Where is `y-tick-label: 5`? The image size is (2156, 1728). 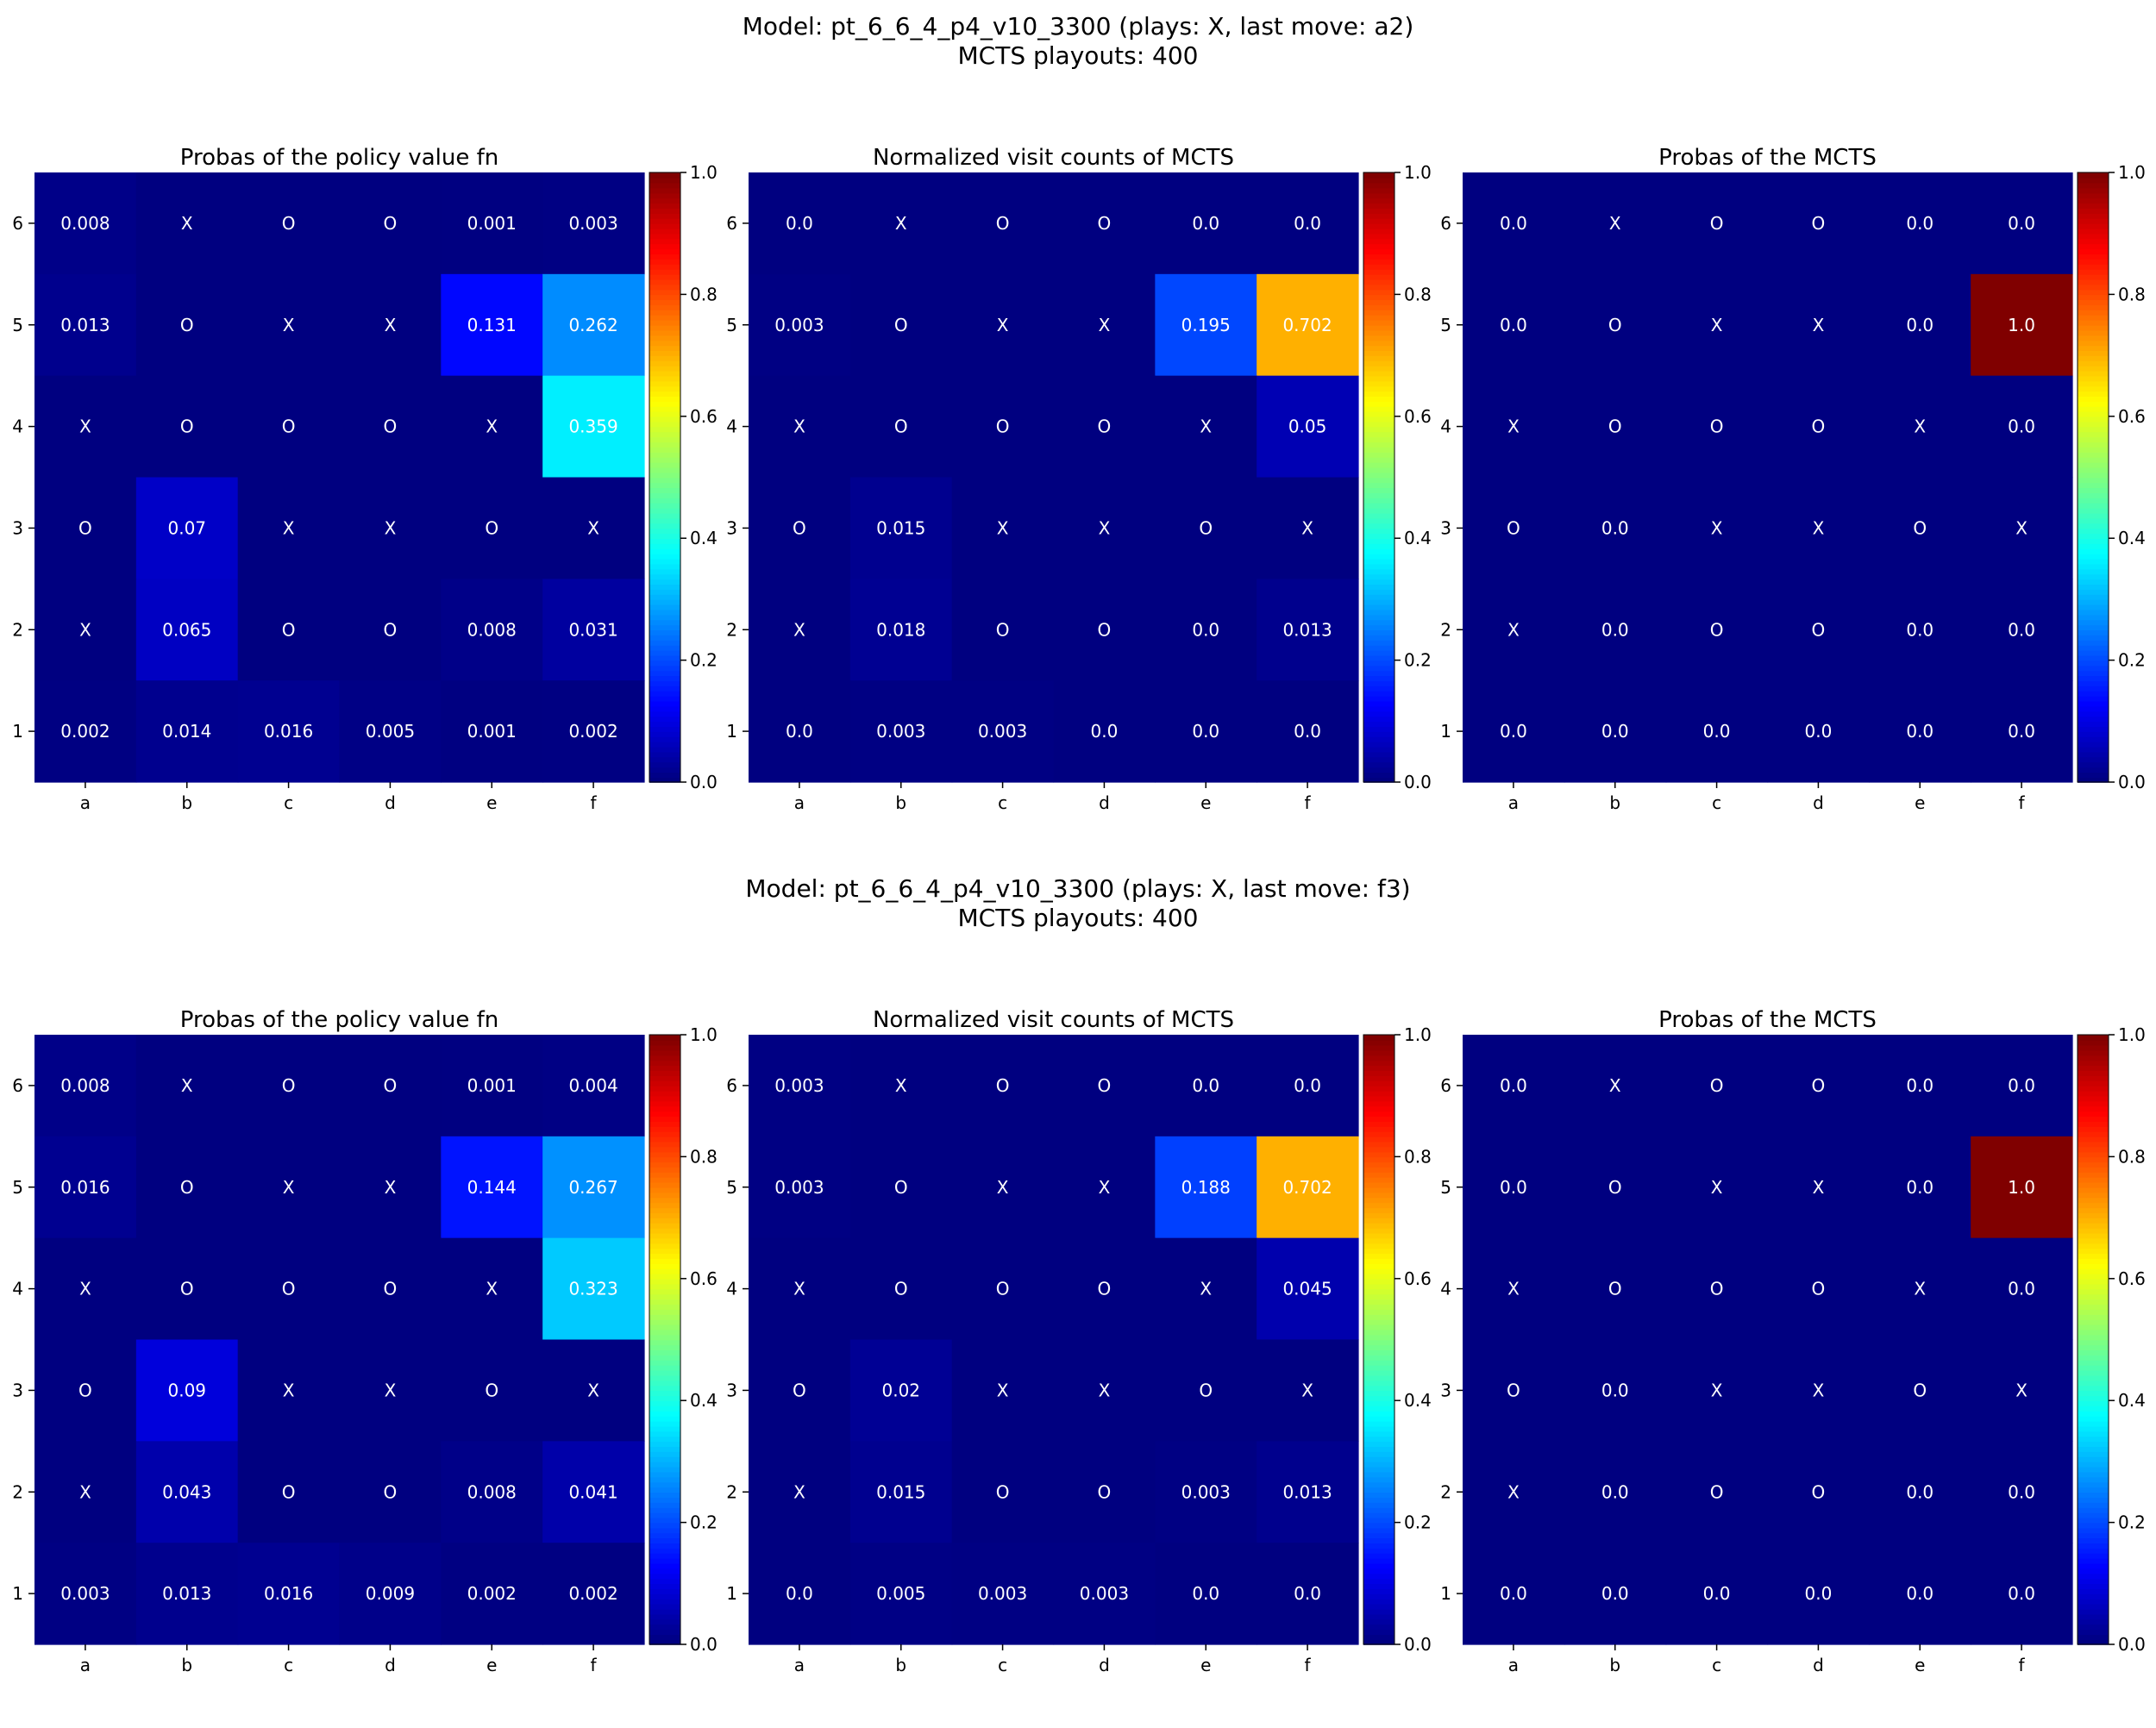
y-tick-label: 5 is located at coordinates (17, 325).